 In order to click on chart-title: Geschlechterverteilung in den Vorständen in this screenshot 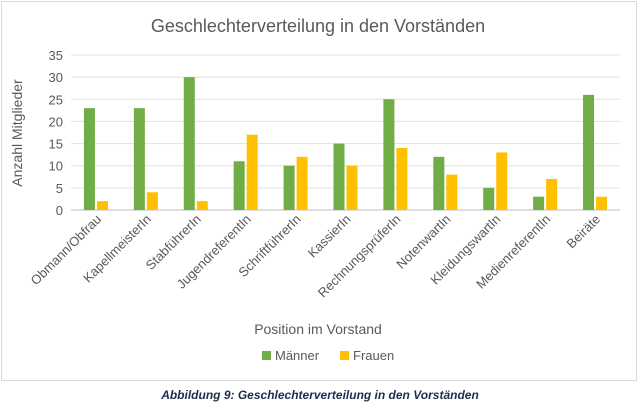, I will do `click(318, 26)`.